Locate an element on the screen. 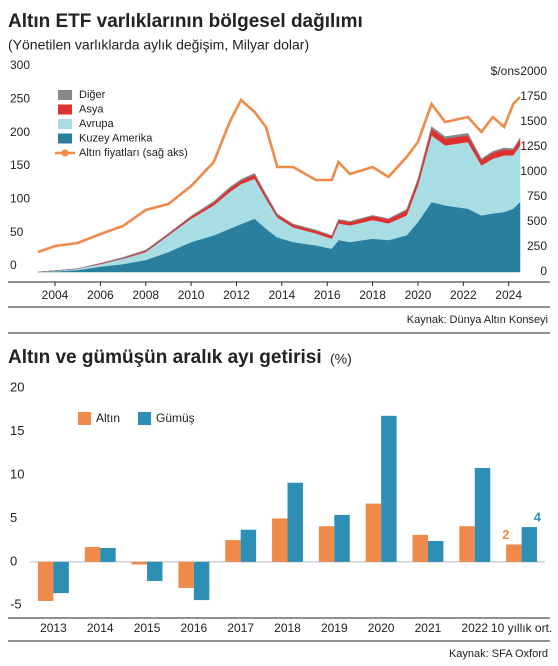 The height and width of the screenshot is (666, 558). data-label: 2 is located at coordinates (505, 534).